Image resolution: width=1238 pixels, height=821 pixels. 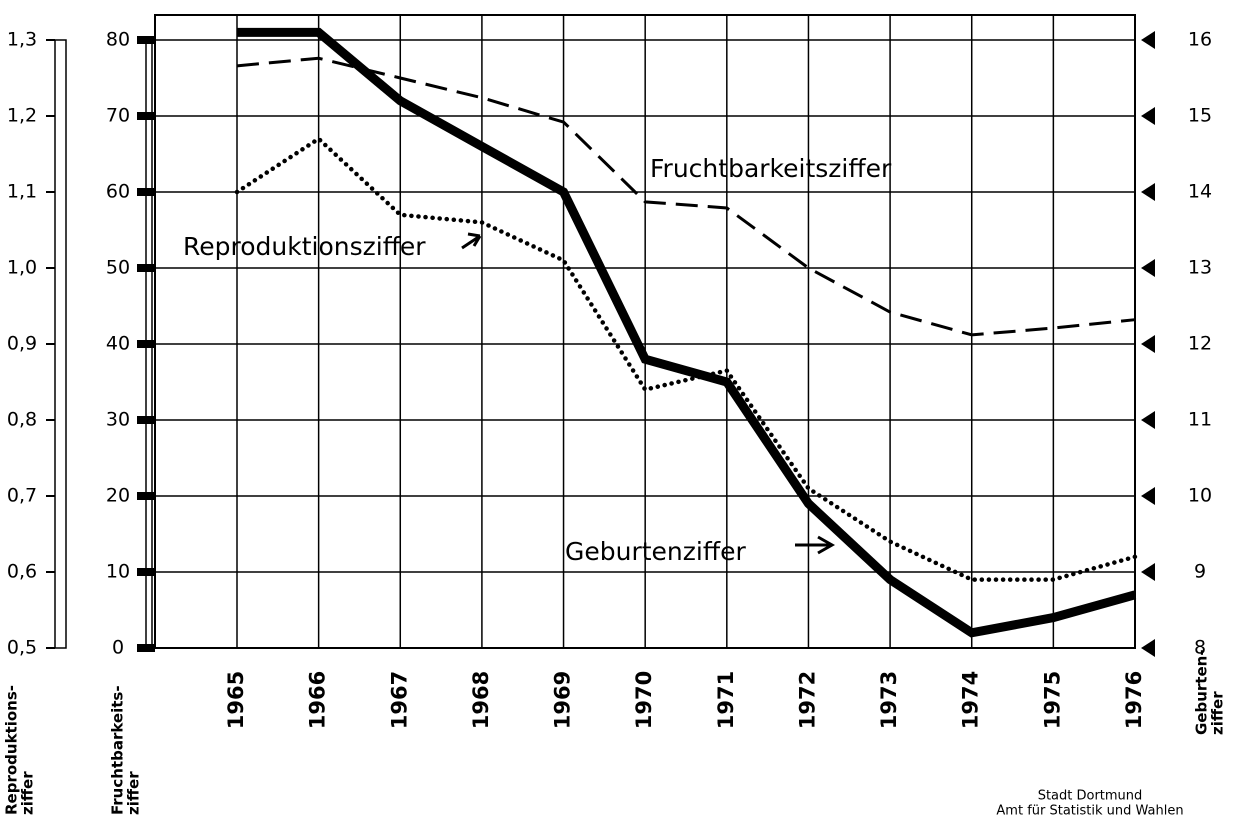 I want to click on y2-tick-label: 15, so click(x=1200, y=116).